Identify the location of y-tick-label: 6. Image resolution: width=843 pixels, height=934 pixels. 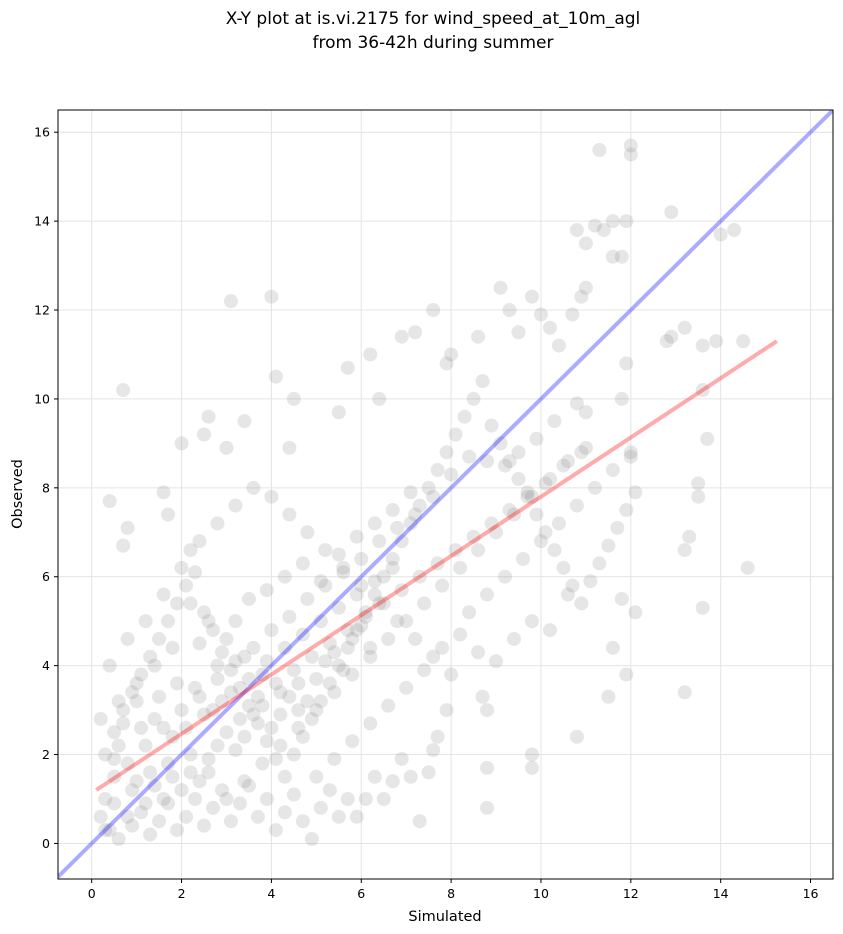
(46, 576).